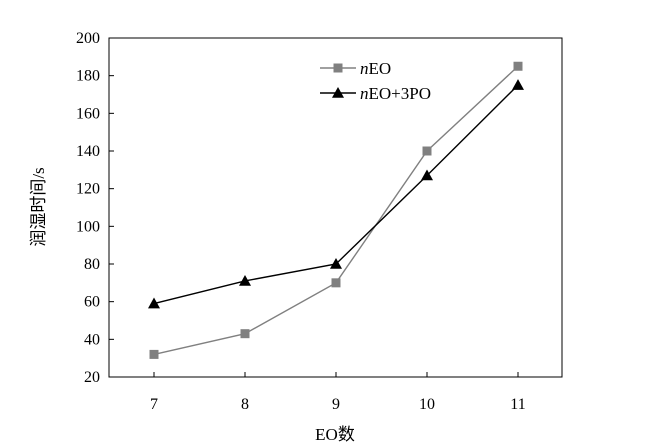 The image size is (655, 448). Describe the element at coordinates (88, 76) in the screenshot. I see `y-tick-label: 180` at that location.